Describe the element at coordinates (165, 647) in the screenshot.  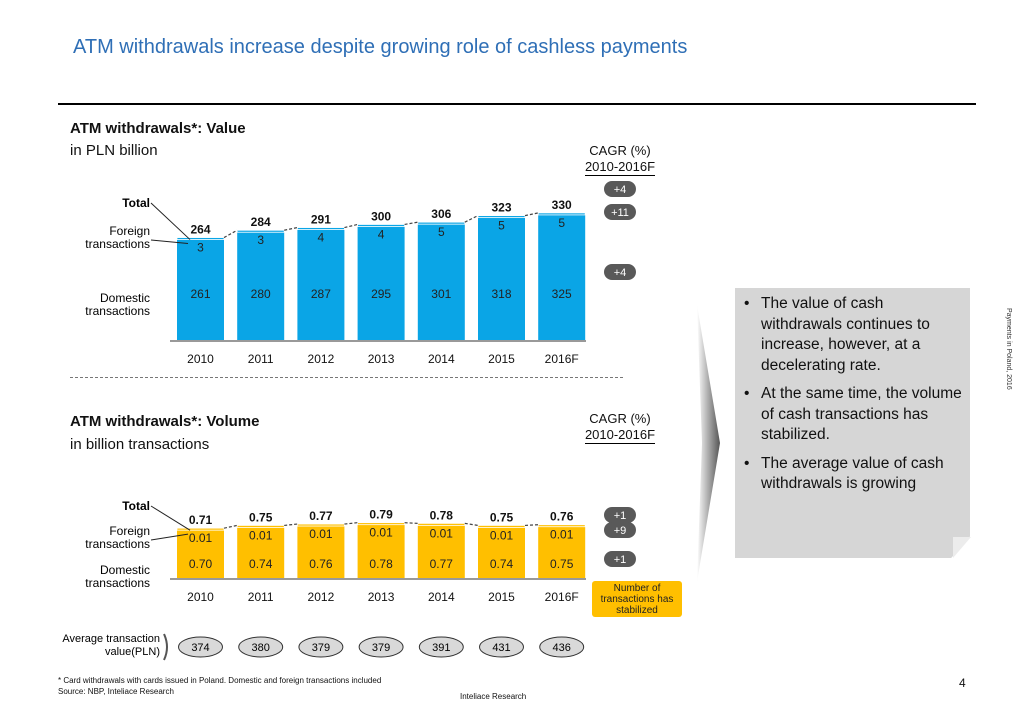
I see `avg-bracket` at that location.